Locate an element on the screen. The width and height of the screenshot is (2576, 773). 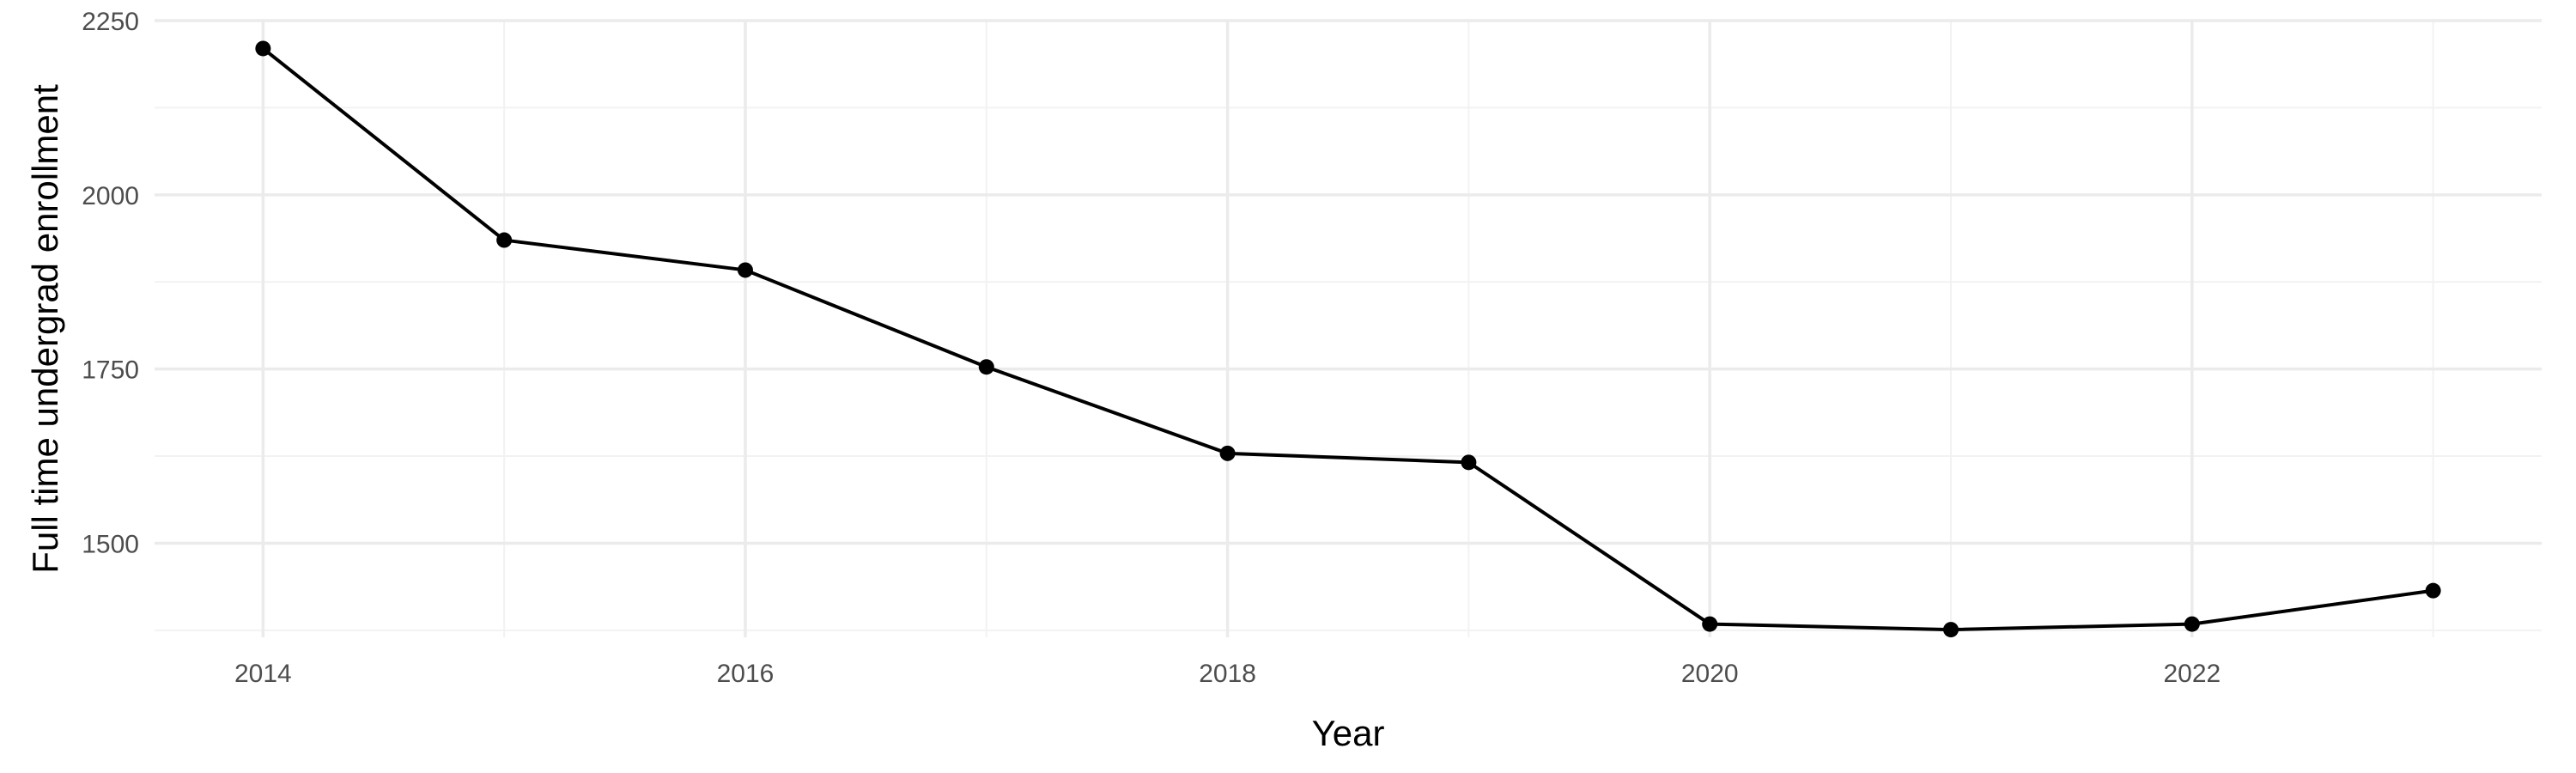
data-point-2018 is located at coordinates (1228, 453).